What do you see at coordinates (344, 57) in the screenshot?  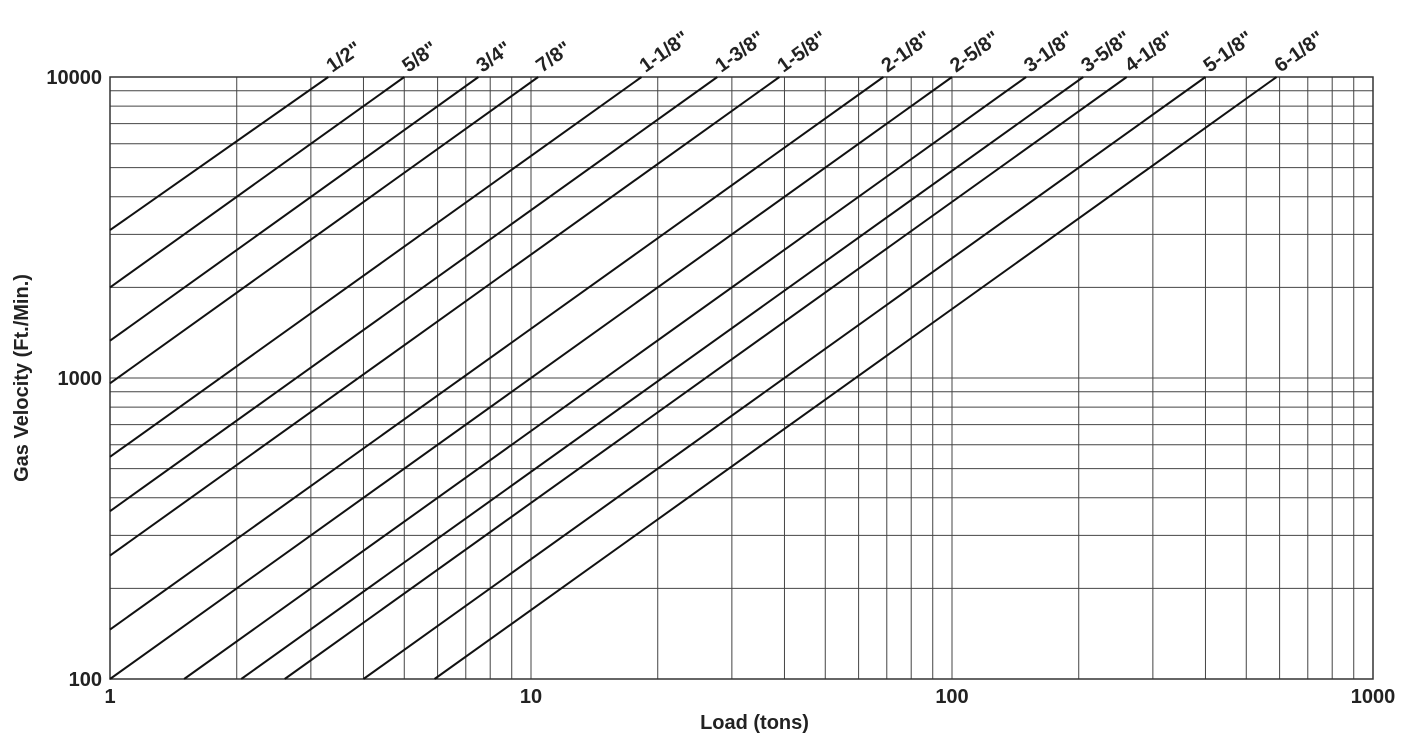 I see `series-label: 1/2"` at bounding box center [344, 57].